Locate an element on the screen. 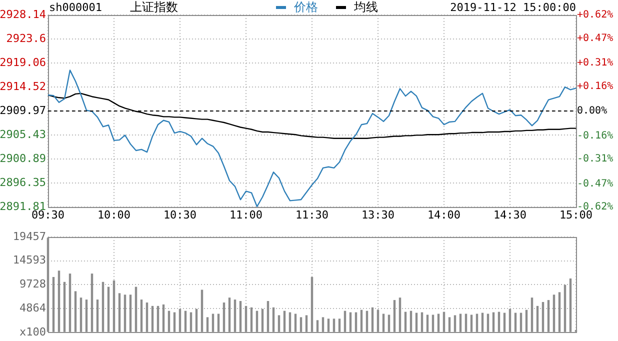  chart-title: 上证指数 is located at coordinates (154, 7).